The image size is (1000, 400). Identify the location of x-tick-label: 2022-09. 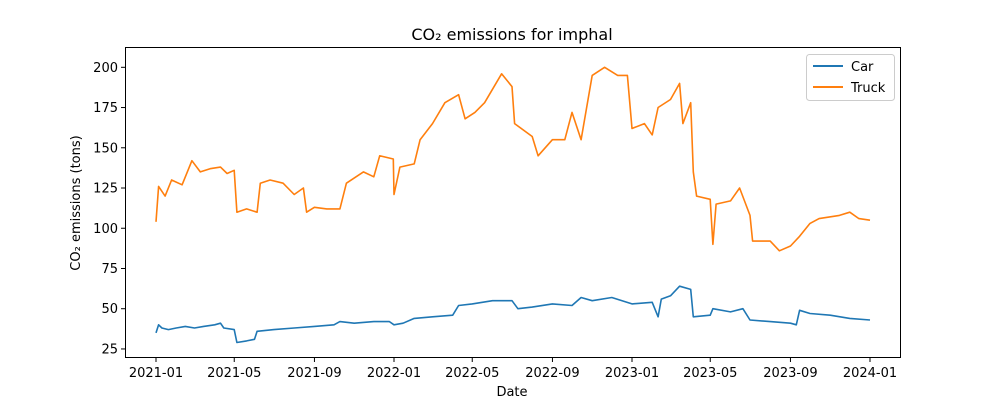
(552, 373).